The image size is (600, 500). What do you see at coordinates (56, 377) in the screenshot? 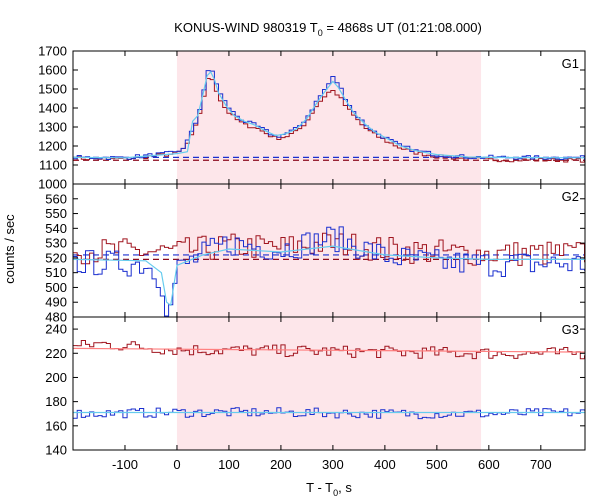
I see `y-tick-label: 200` at bounding box center [56, 377].